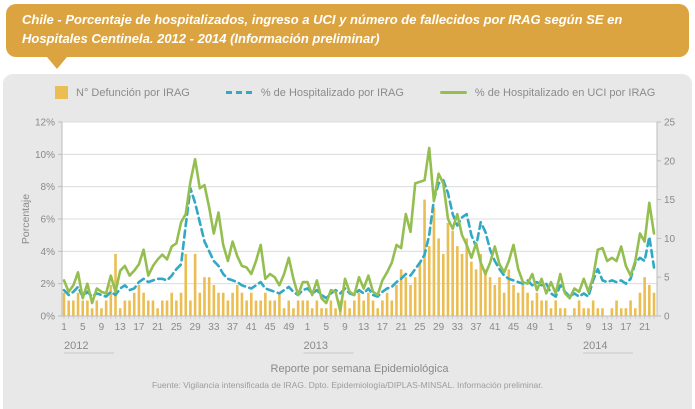 The image size is (695, 409). Describe the element at coordinates (453, 92) in the screenshot. I see `solid-line-swatch-icon` at that location.